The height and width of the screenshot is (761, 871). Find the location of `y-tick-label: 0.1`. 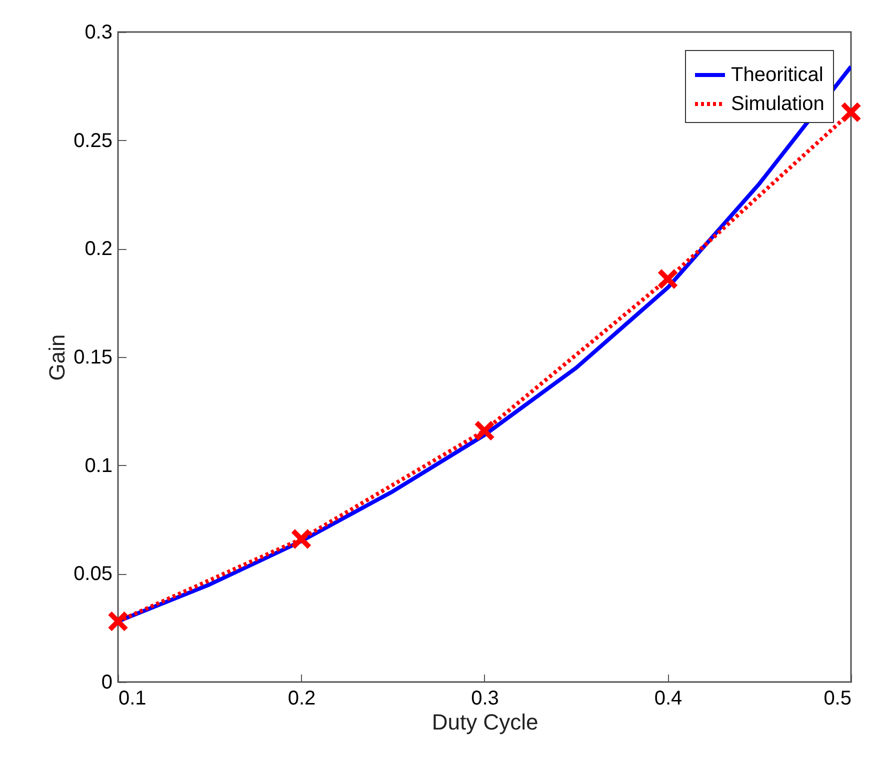

y-tick-label: 0.1 is located at coordinates (98, 465).